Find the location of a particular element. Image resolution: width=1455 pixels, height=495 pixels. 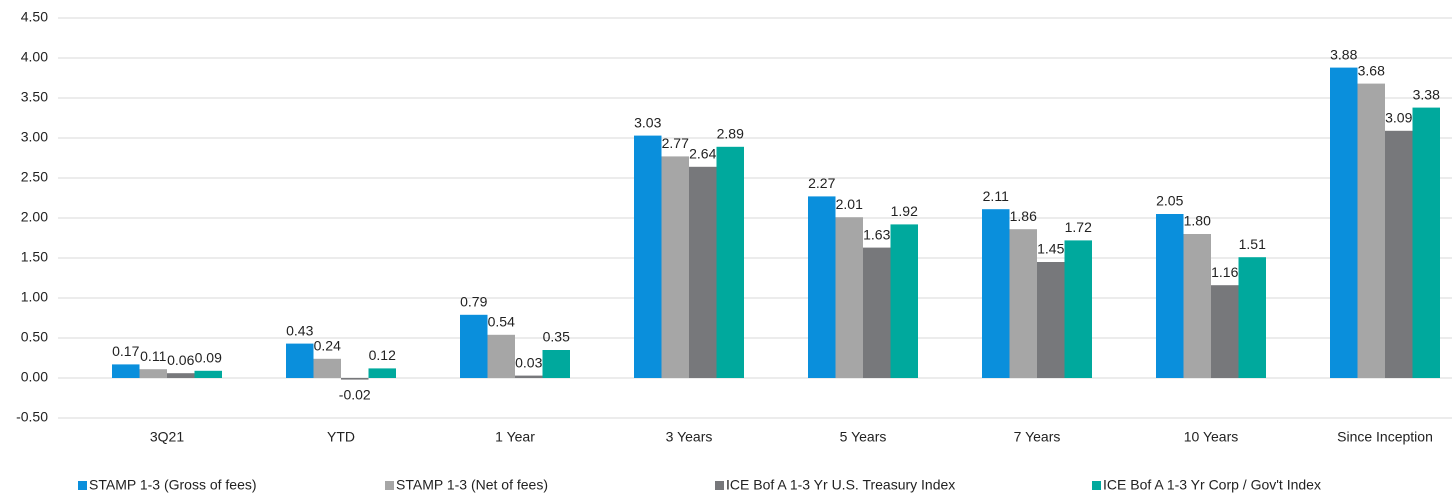

data-label: -0.02 is located at coordinates (355, 394).